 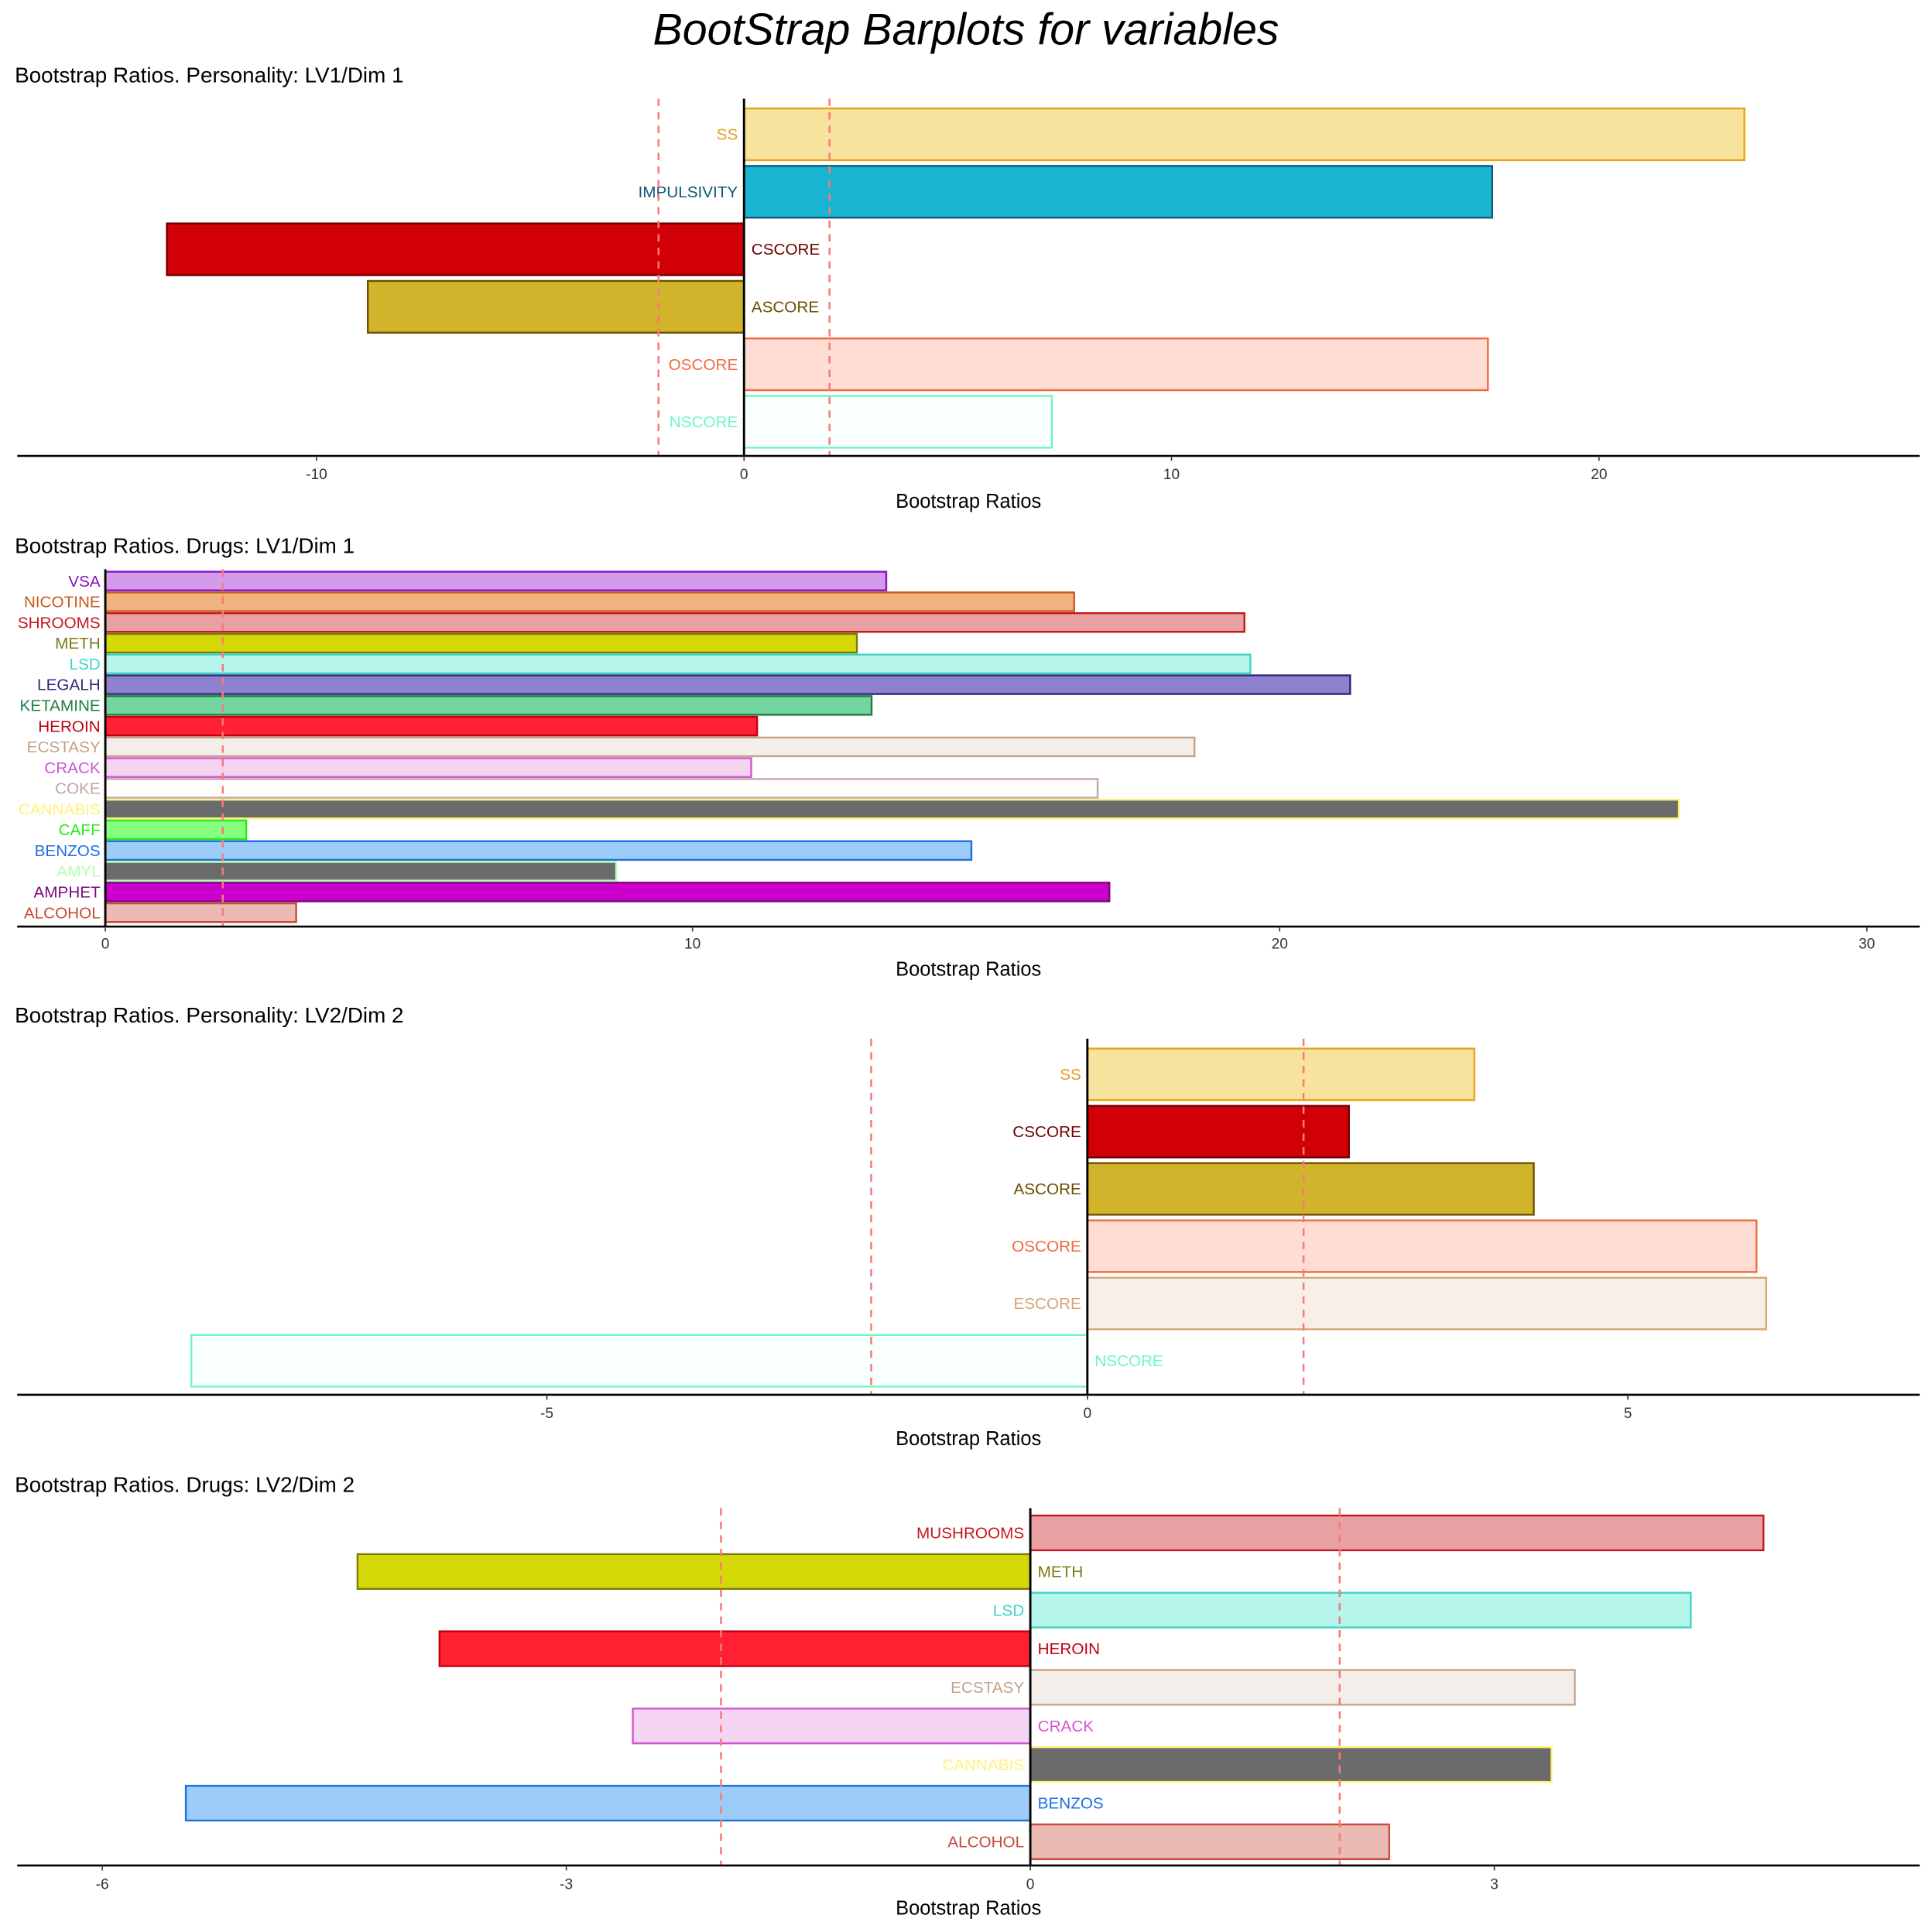 I want to click on panel-title: Bootstrap Ratios. Drugs: LV1/Dim 1, so click(x=185, y=546).